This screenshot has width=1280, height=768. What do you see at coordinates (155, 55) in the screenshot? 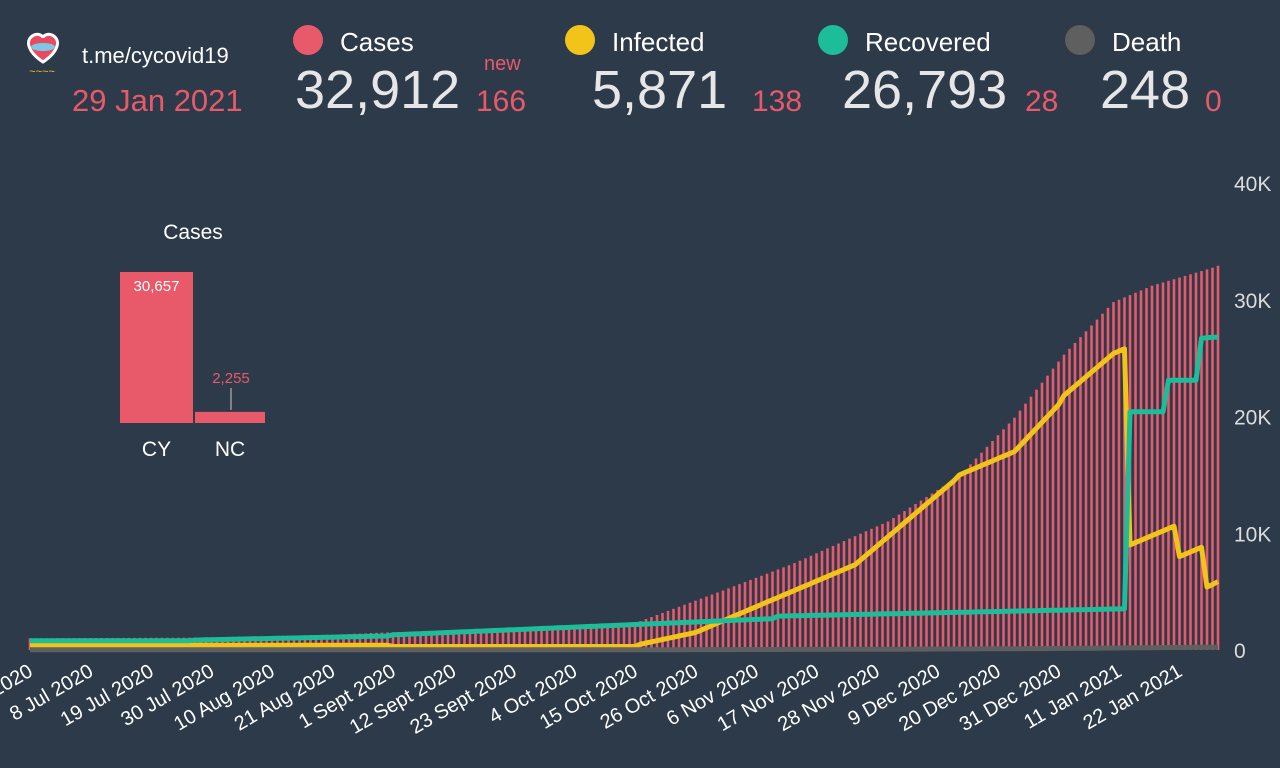
I see `channel: t.me/cycovid19` at bounding box center [155, 55].